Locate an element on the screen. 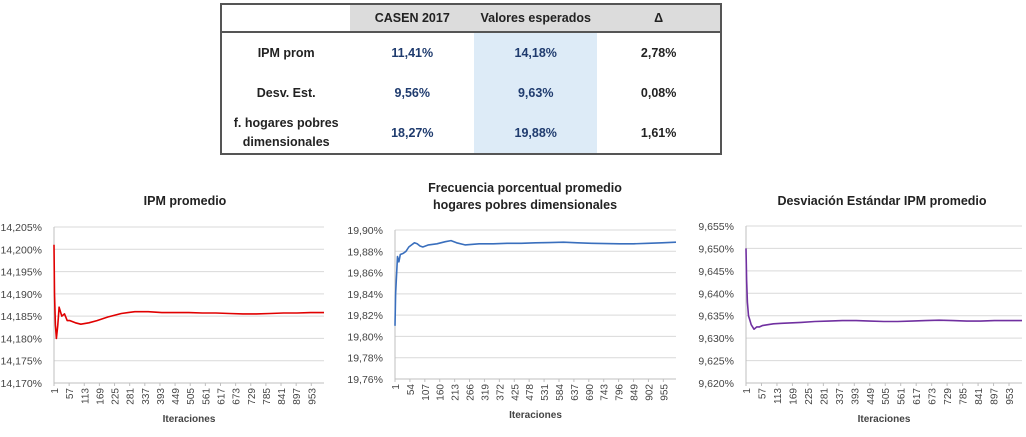 The image size is (1026, 437). x-tick-label: 478 is located at coordinates (530, 392).